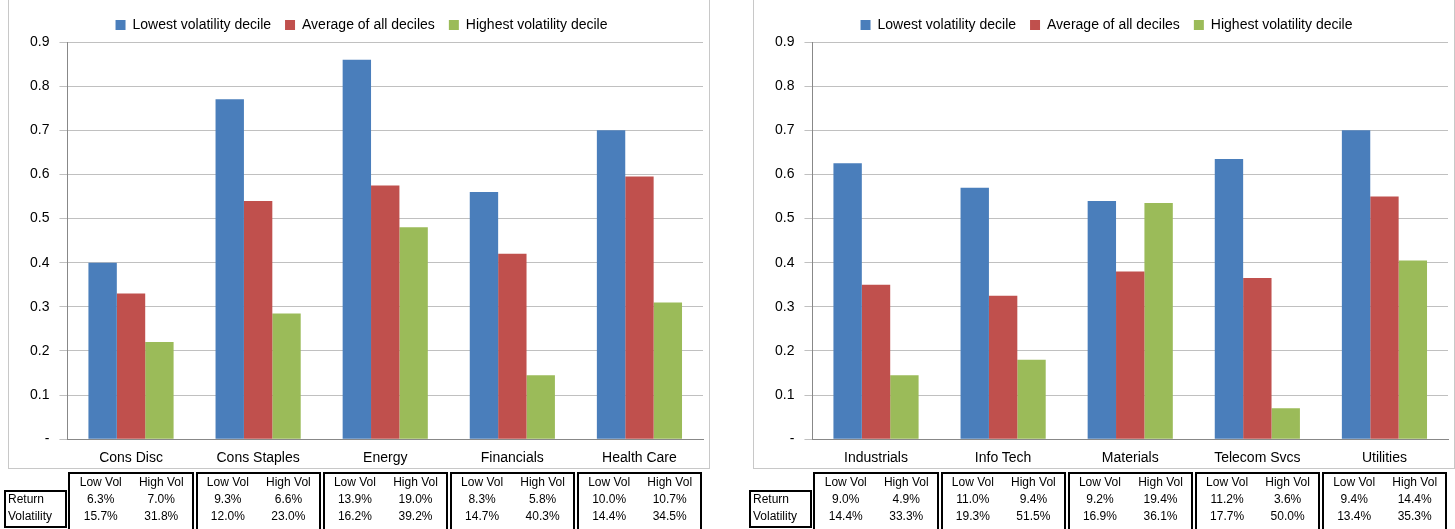  Describe the element at coordinates (846, 499) in the screenshot. I see `text: 9.0%` at that location.